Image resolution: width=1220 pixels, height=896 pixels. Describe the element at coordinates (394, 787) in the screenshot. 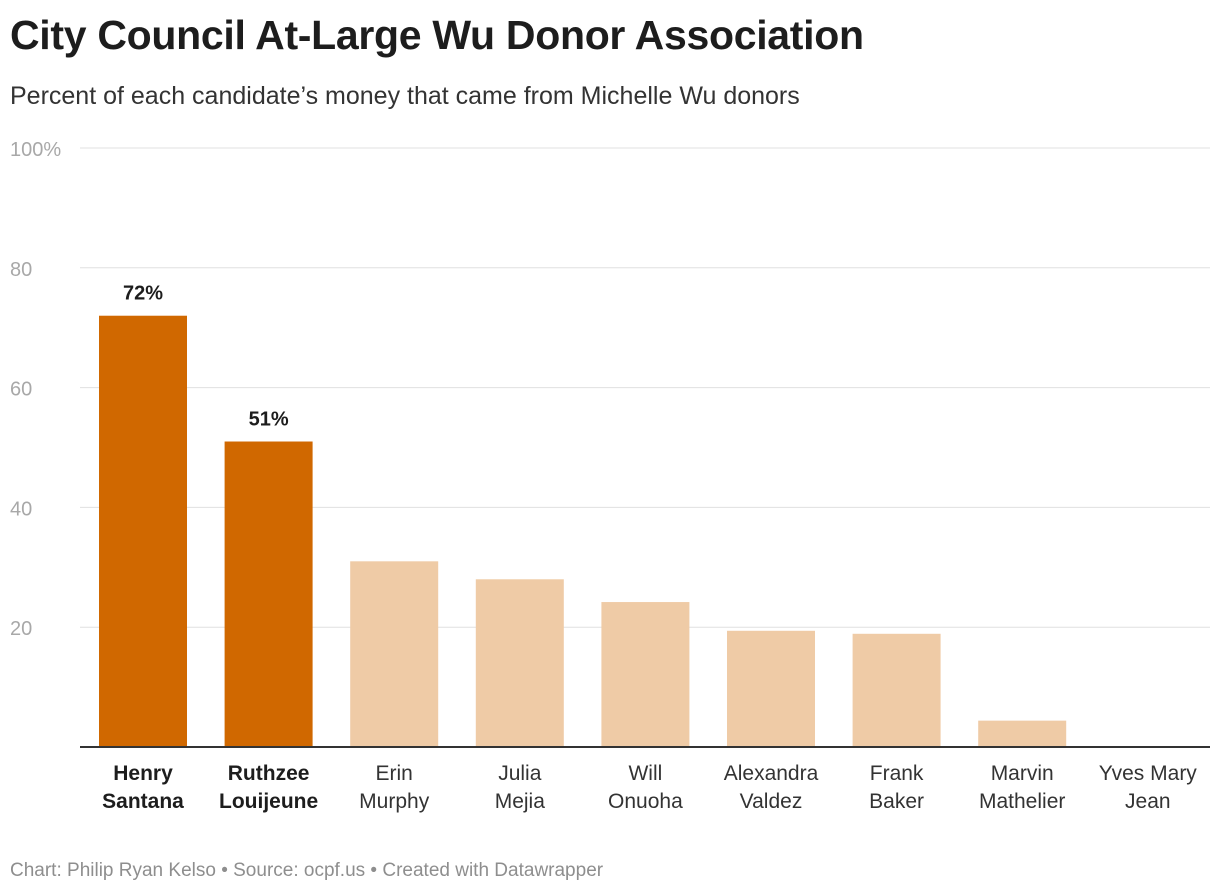

I see `category-label-2: Erin Murphy` at that location.